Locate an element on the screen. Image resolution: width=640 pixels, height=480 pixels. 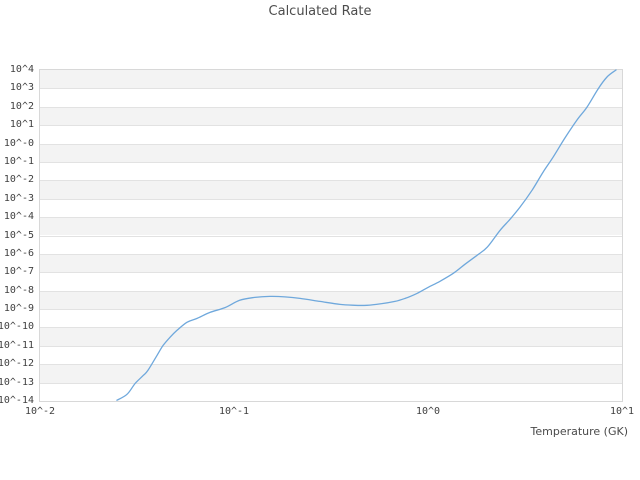
x-tick-label: 10^1 is located at coordinates (622, 411).